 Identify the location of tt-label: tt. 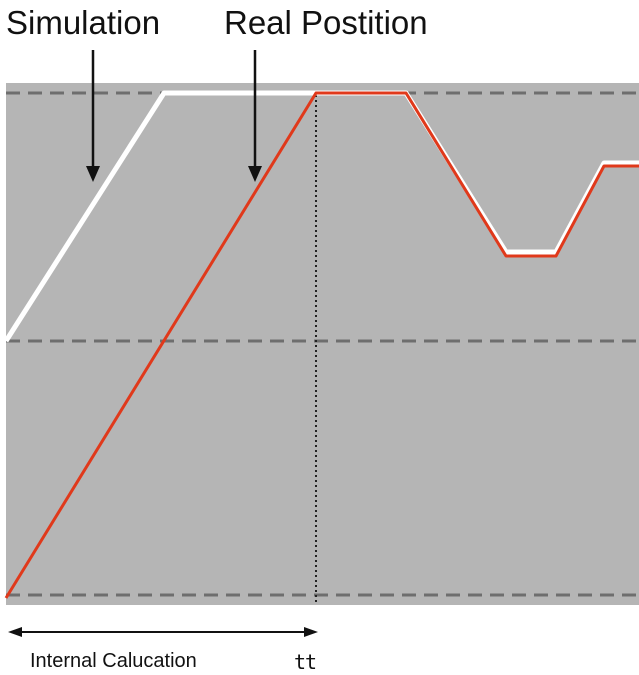
(305, 662).